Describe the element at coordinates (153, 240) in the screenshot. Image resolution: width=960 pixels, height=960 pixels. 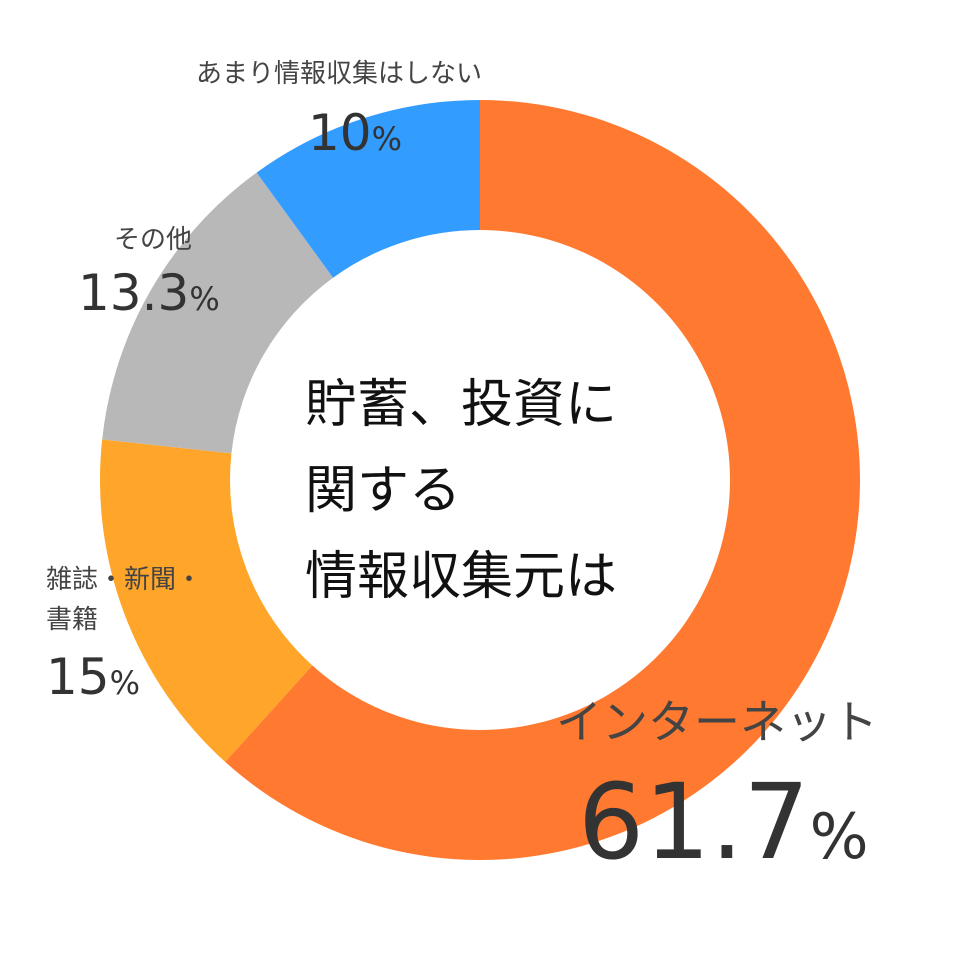
I see `slice-label-other-name: その他` at that location.